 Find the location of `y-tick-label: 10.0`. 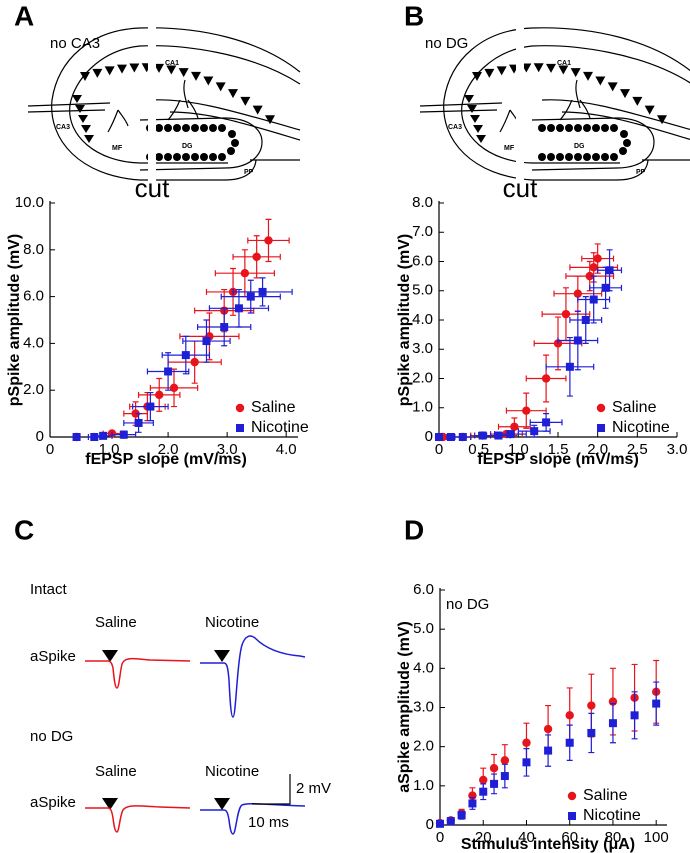

y-tick-label: 10.0 is located at coordinates (29, 202).